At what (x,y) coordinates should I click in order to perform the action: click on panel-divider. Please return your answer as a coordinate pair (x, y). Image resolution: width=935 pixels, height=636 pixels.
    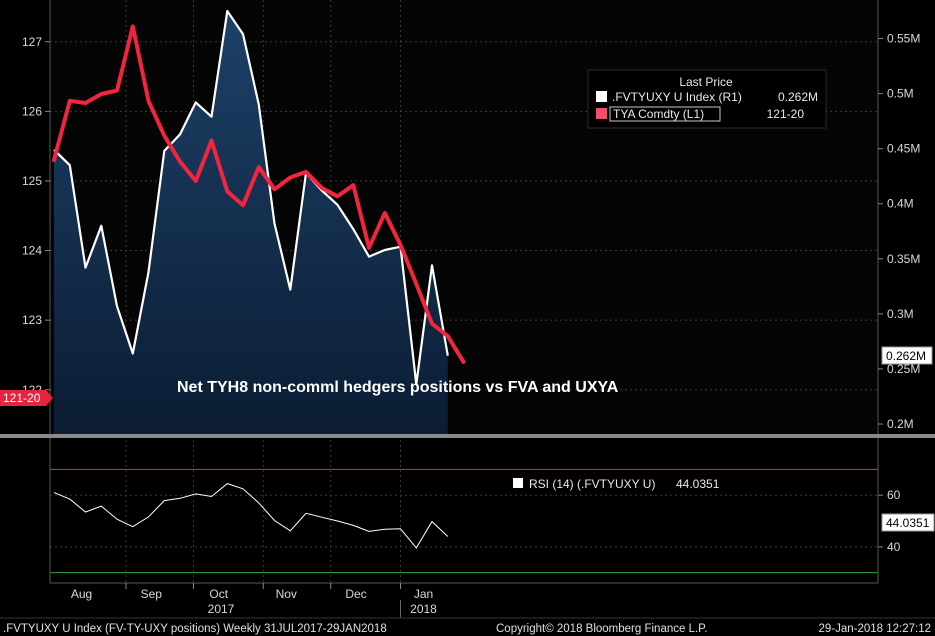
    Looking at the image, I should click on (467, 436).